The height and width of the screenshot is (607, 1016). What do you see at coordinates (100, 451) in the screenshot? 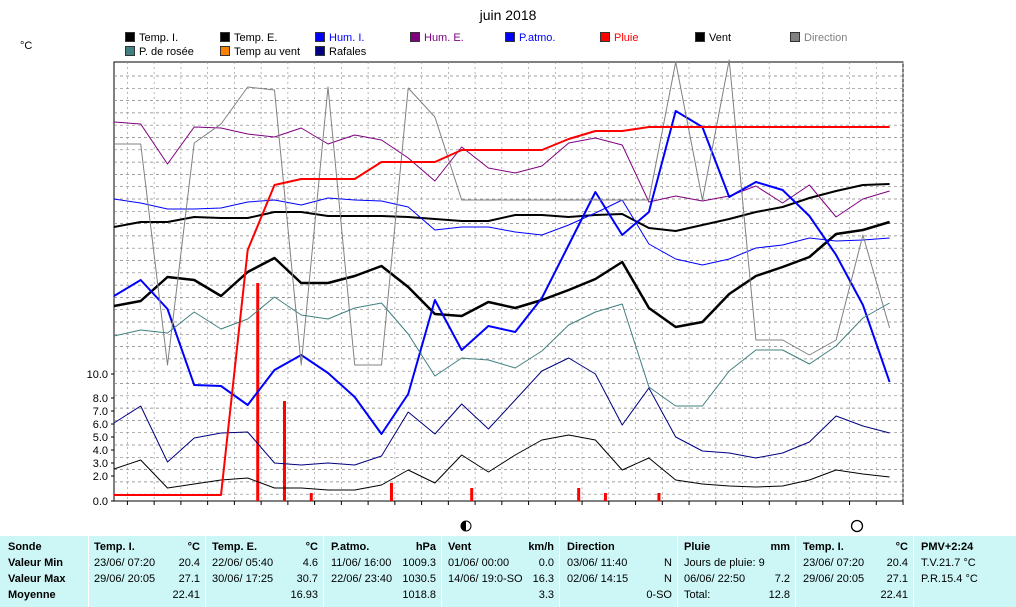
I see `y-tick-label: 4.0` at bounding box center [100, 451].